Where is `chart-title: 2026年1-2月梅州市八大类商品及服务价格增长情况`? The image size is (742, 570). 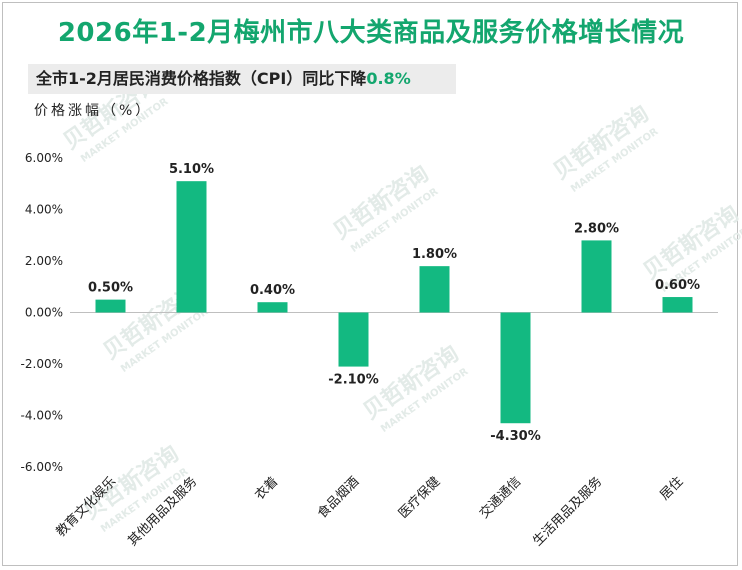
chart-title: 2026年1-2月梅州市八大类商品及服务价格增长情况 is located at coordinates (371, 33).